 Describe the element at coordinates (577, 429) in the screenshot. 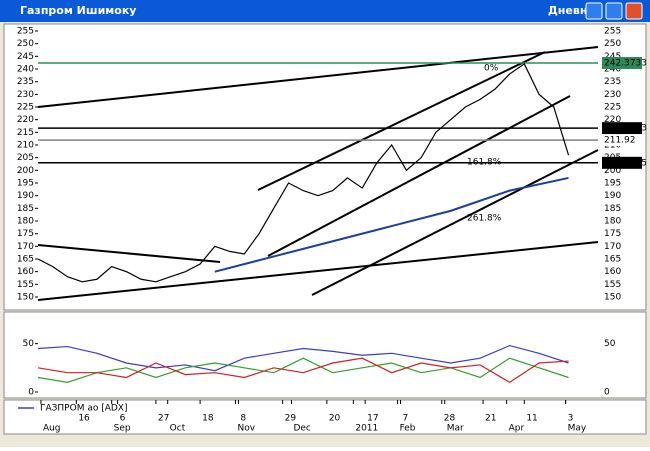

I see `x-month-label: May` at that location.